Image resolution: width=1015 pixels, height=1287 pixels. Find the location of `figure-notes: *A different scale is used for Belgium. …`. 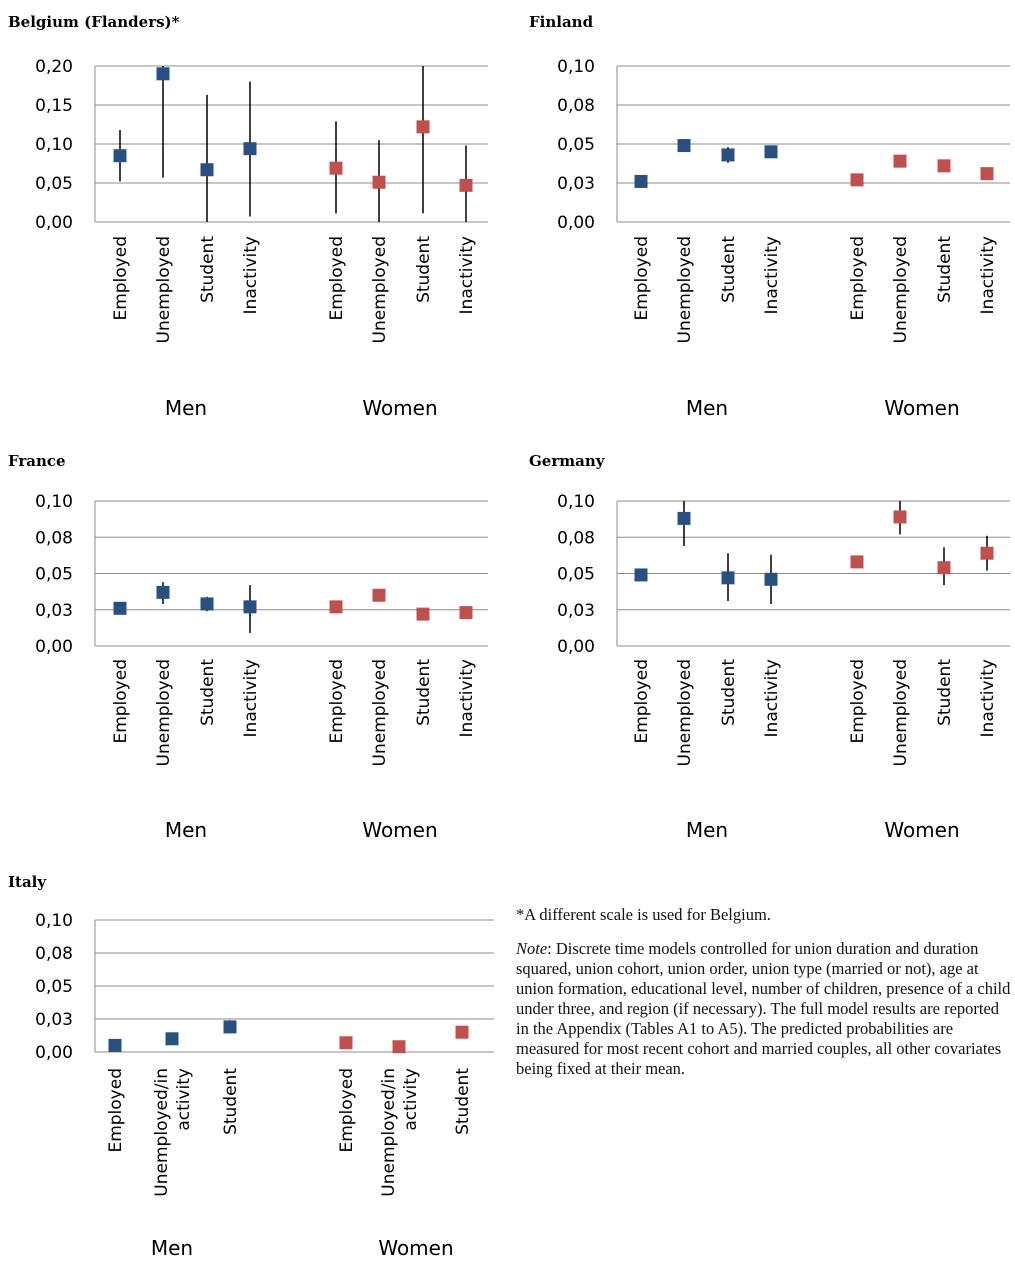

figure-notes: *A different scale is used for Belgium. … is located at coordinates (765, 999).